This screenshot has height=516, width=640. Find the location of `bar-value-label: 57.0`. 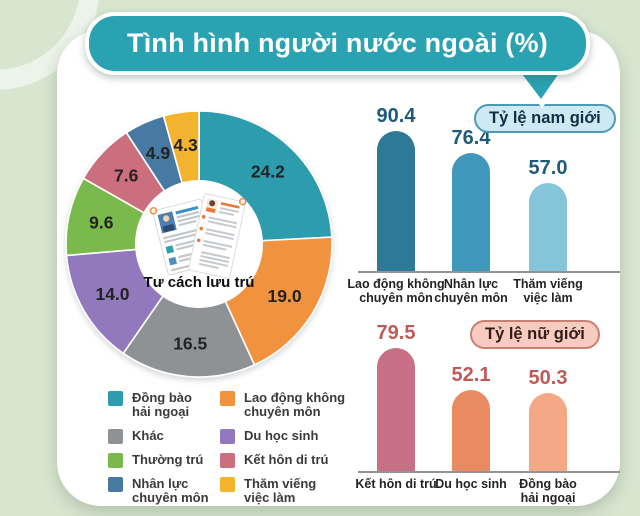

bar-value-label: 57.0 is located at coordinates (548, 168).